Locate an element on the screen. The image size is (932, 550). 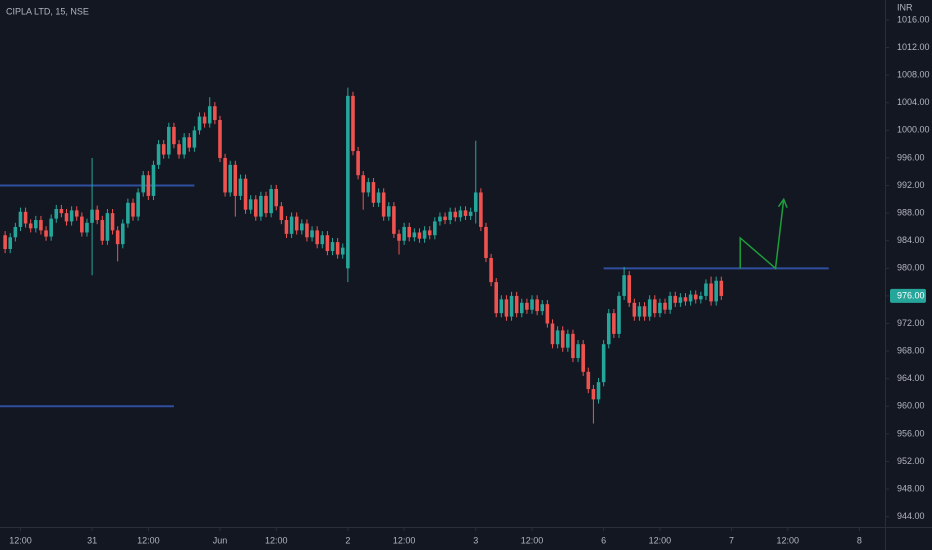
last-price-label: 976.00 is located at coordinates (911, 295).